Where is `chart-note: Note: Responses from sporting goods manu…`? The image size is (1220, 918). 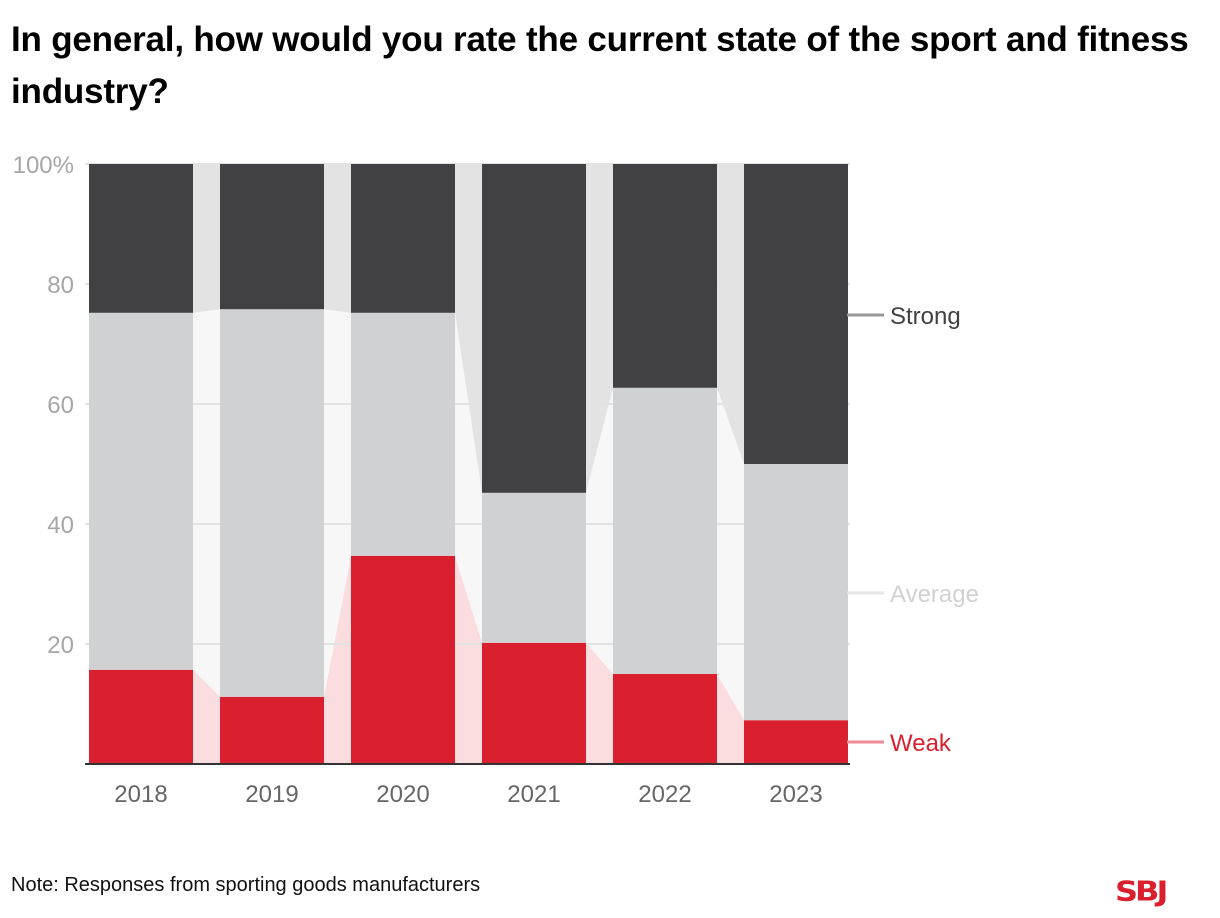
chart-note: Note: Responses from sporting goods manu… is located at coordinates (246, 885).